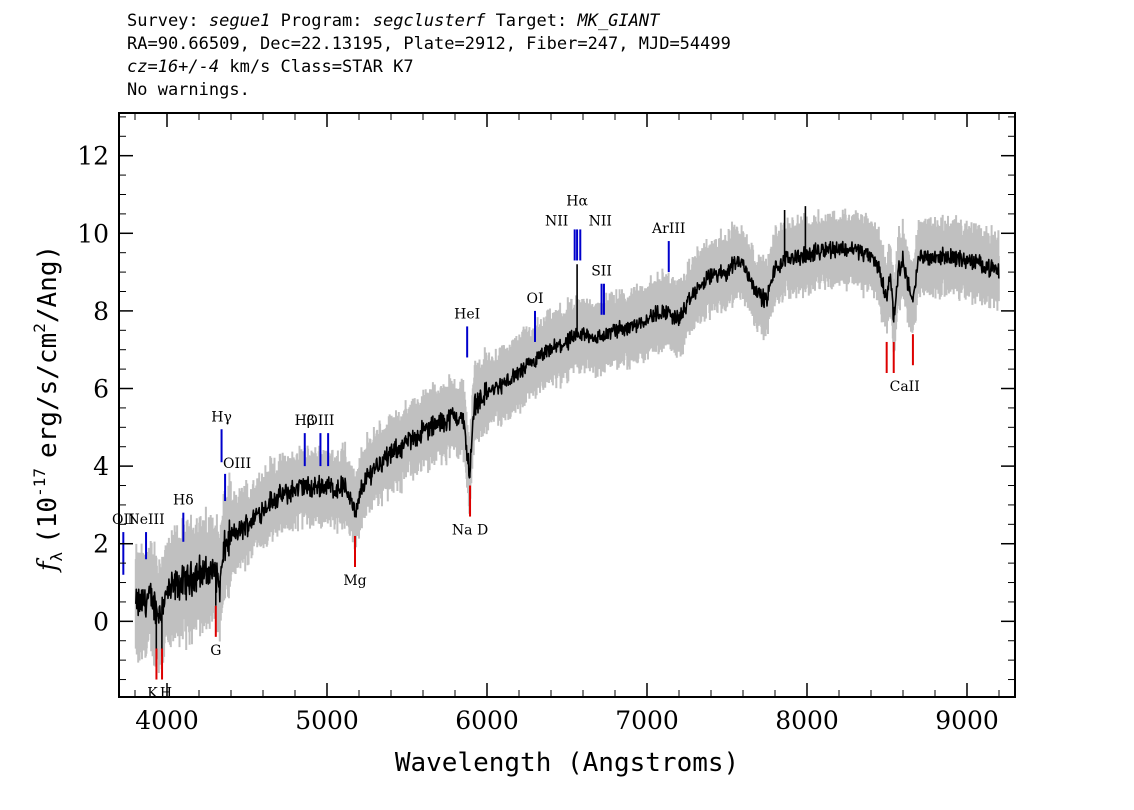  I want to click on x-tick-label: 6000, so click(487, 720).